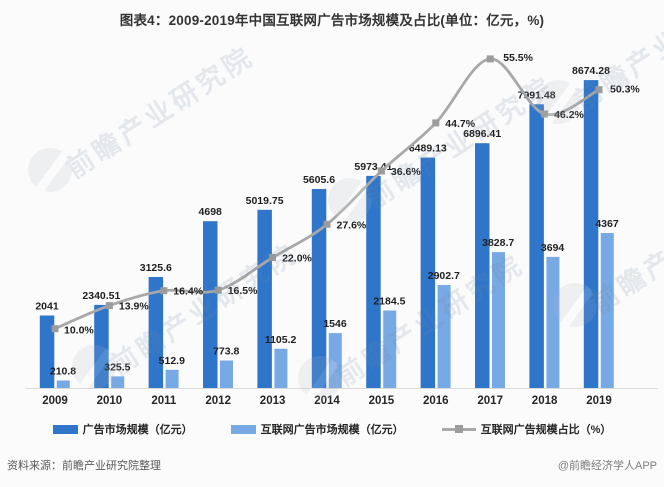 This screenshot has height=487, width=664. I want to click on x-axis-tick-2010: 2010, so click(110, 401).